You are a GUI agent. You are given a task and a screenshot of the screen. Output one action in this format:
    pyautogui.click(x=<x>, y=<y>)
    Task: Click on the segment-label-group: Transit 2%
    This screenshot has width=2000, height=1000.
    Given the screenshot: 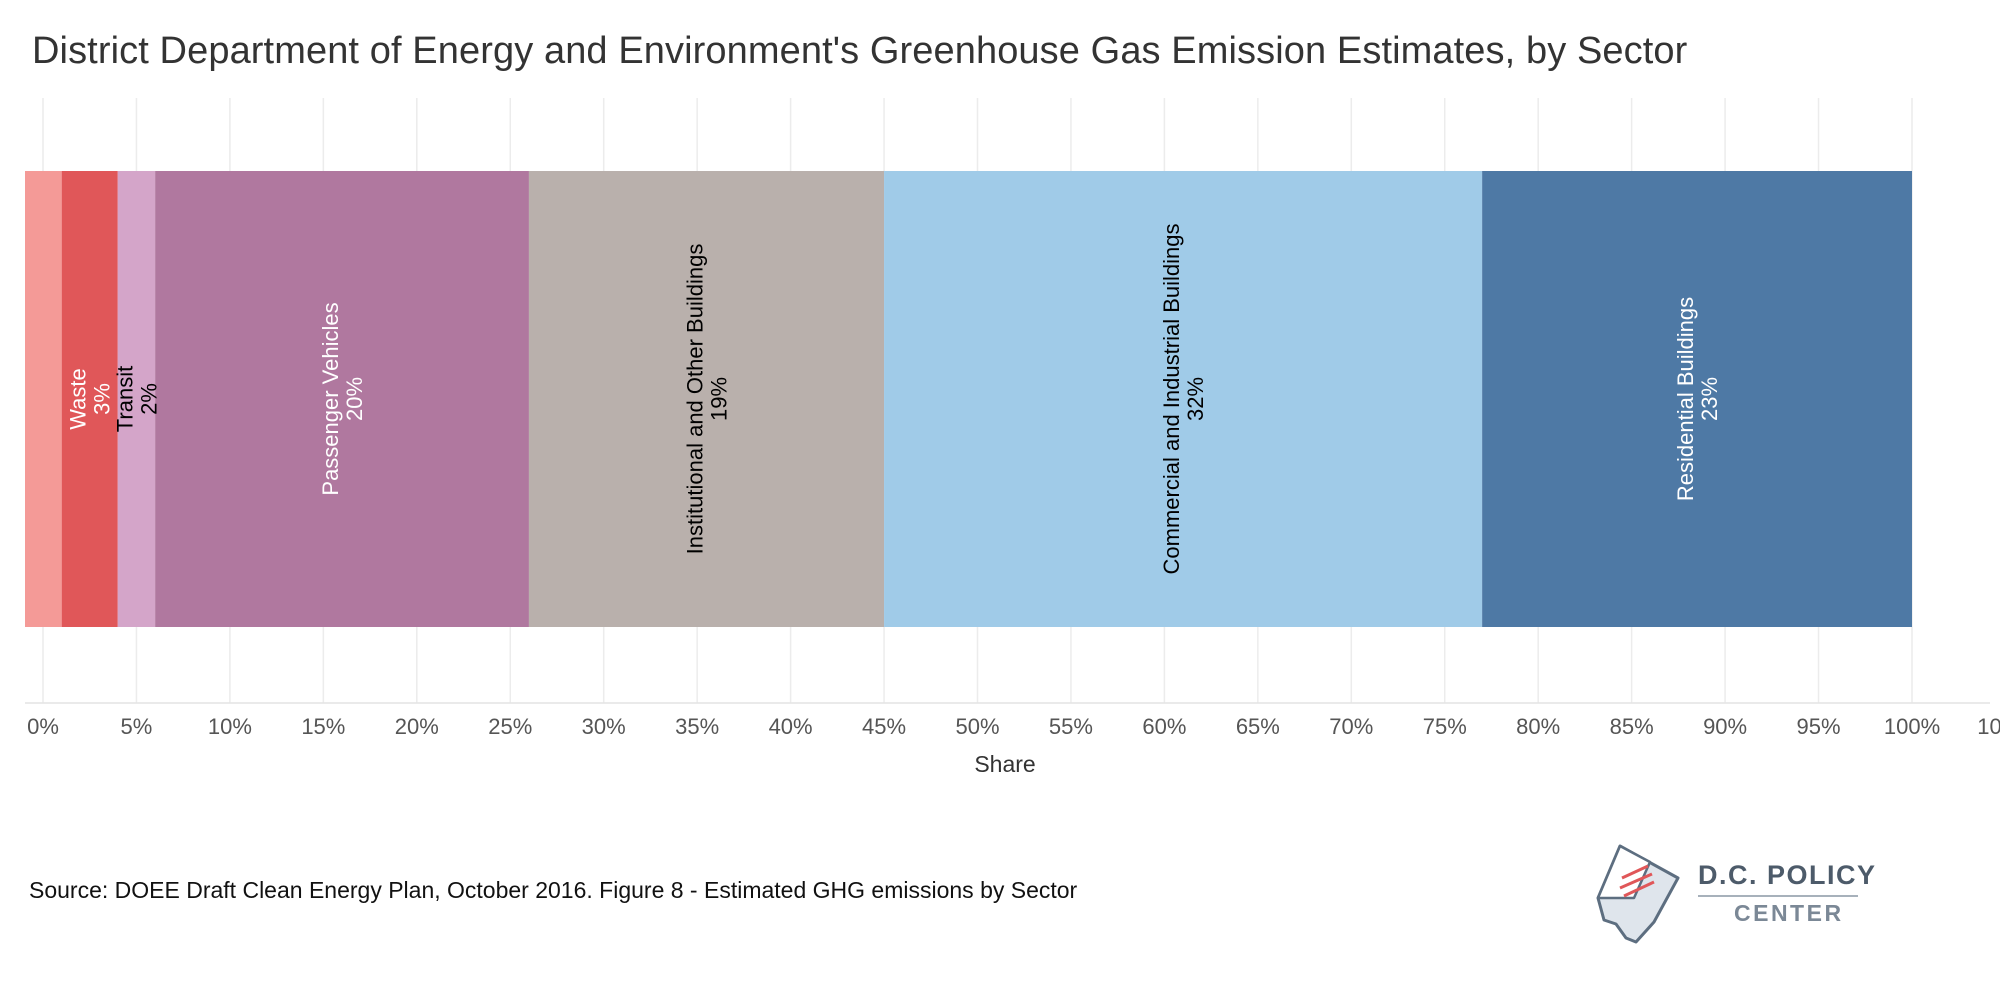 What is the action you would take?
    pyautogui.click(x=136, y=399)
    